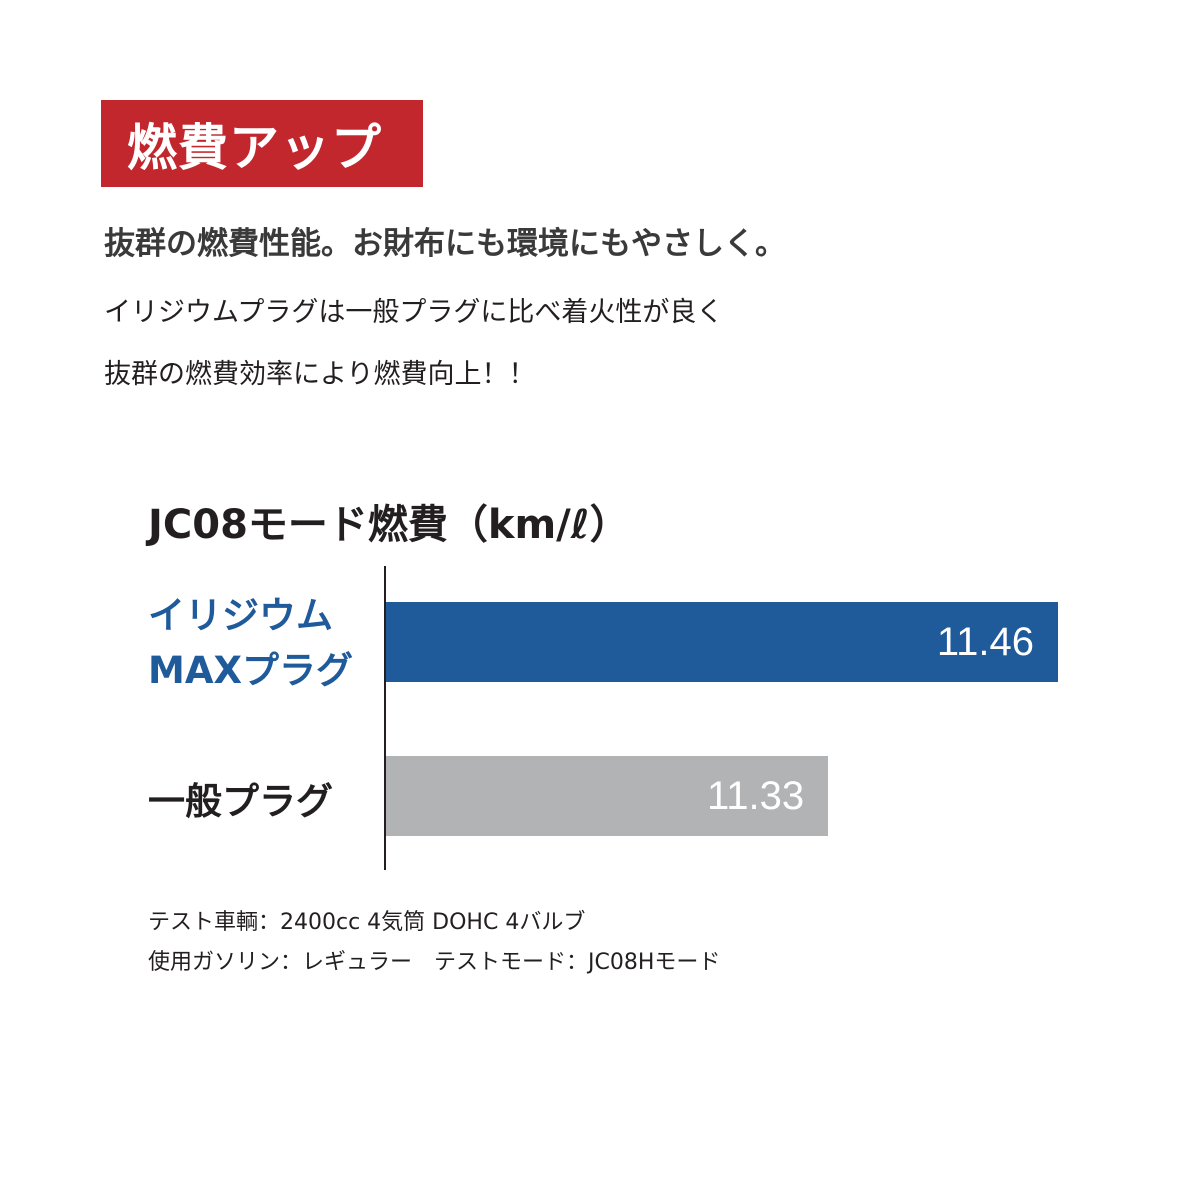  Describe the element at coordinates (414, 312) in the screenshot. I see `body-text-line-1: イリジウムプラグは一般プラグに比べ着火性が良く` at that location.